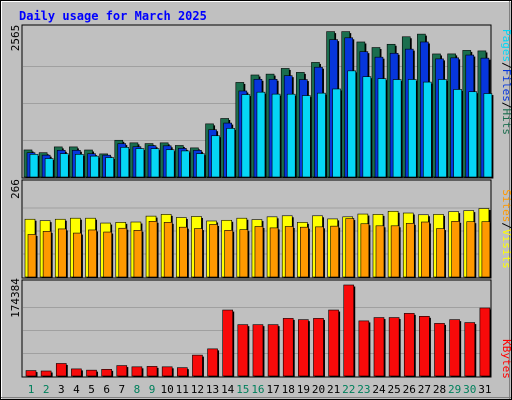  I want to click on legend-visits: Visits, so click(506, 249).